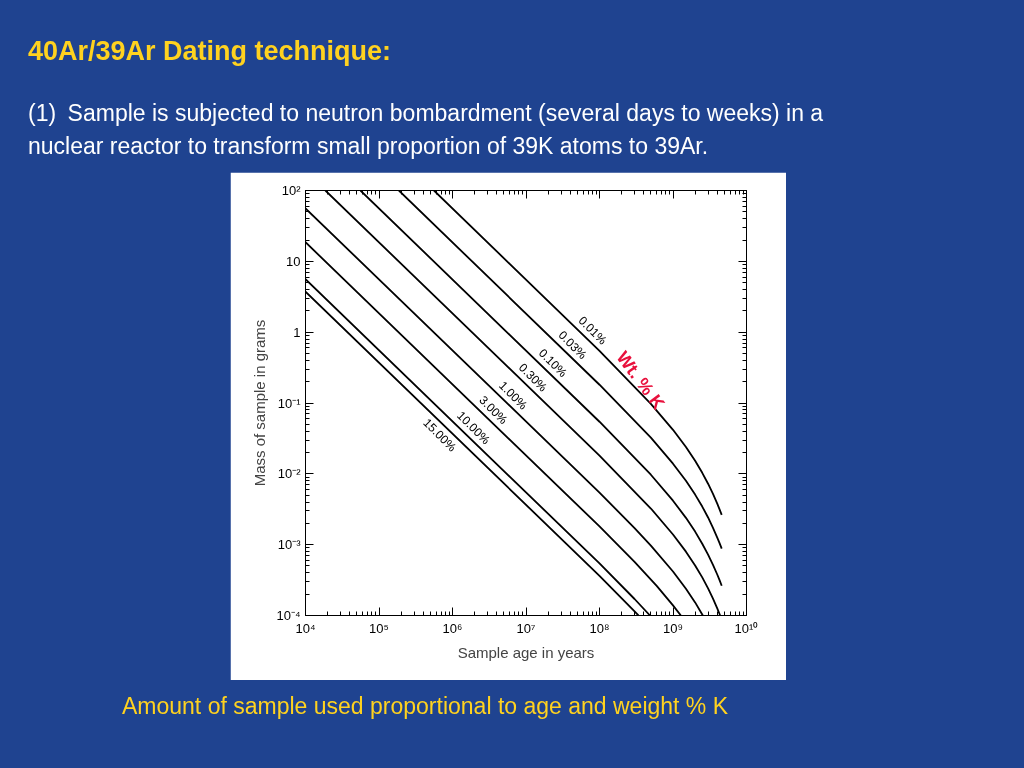 This screenshot has height=768, width=1024. Describe the element at coordinates (526, 652) in the screenshot. I see `x-axis-title: Sample age in years` at that location.